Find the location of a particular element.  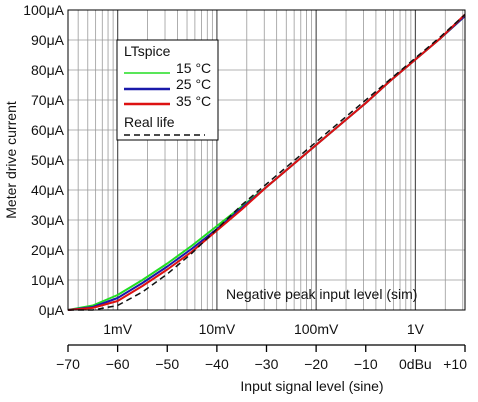

y-tick-label: 100μA is located at coordinates (43, 10).